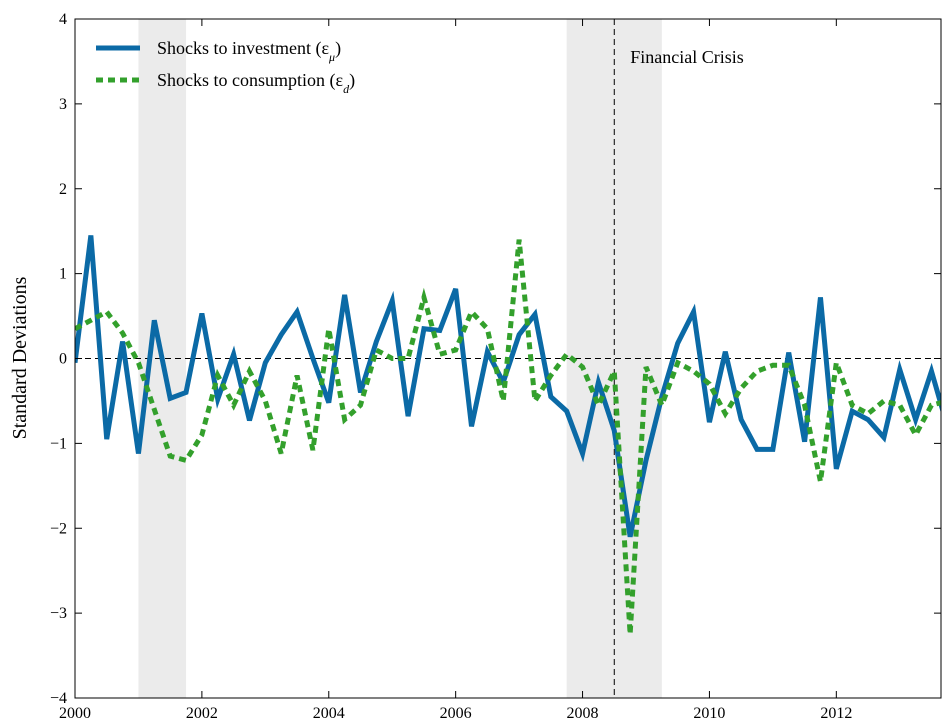  I want to click on y-tick-label: 1, so click(63, 274).